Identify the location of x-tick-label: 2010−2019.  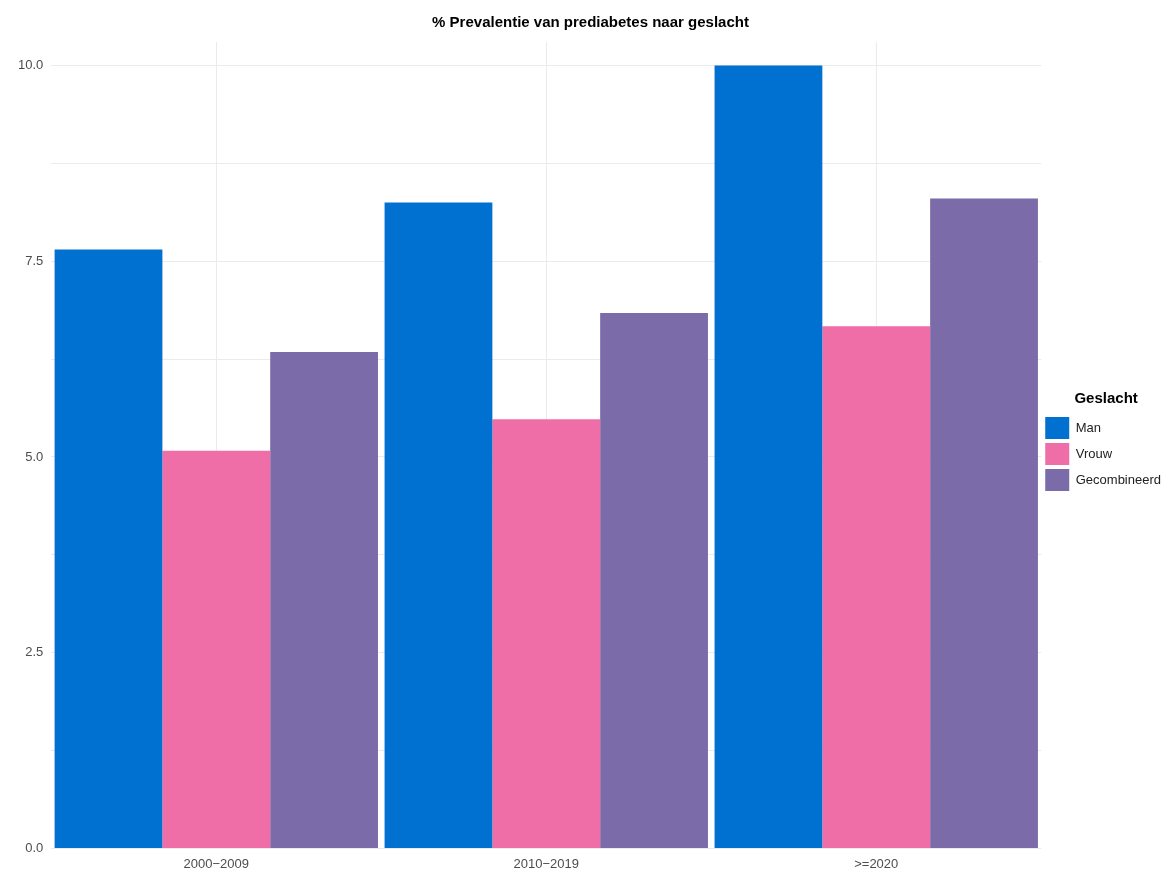
(546, 863).